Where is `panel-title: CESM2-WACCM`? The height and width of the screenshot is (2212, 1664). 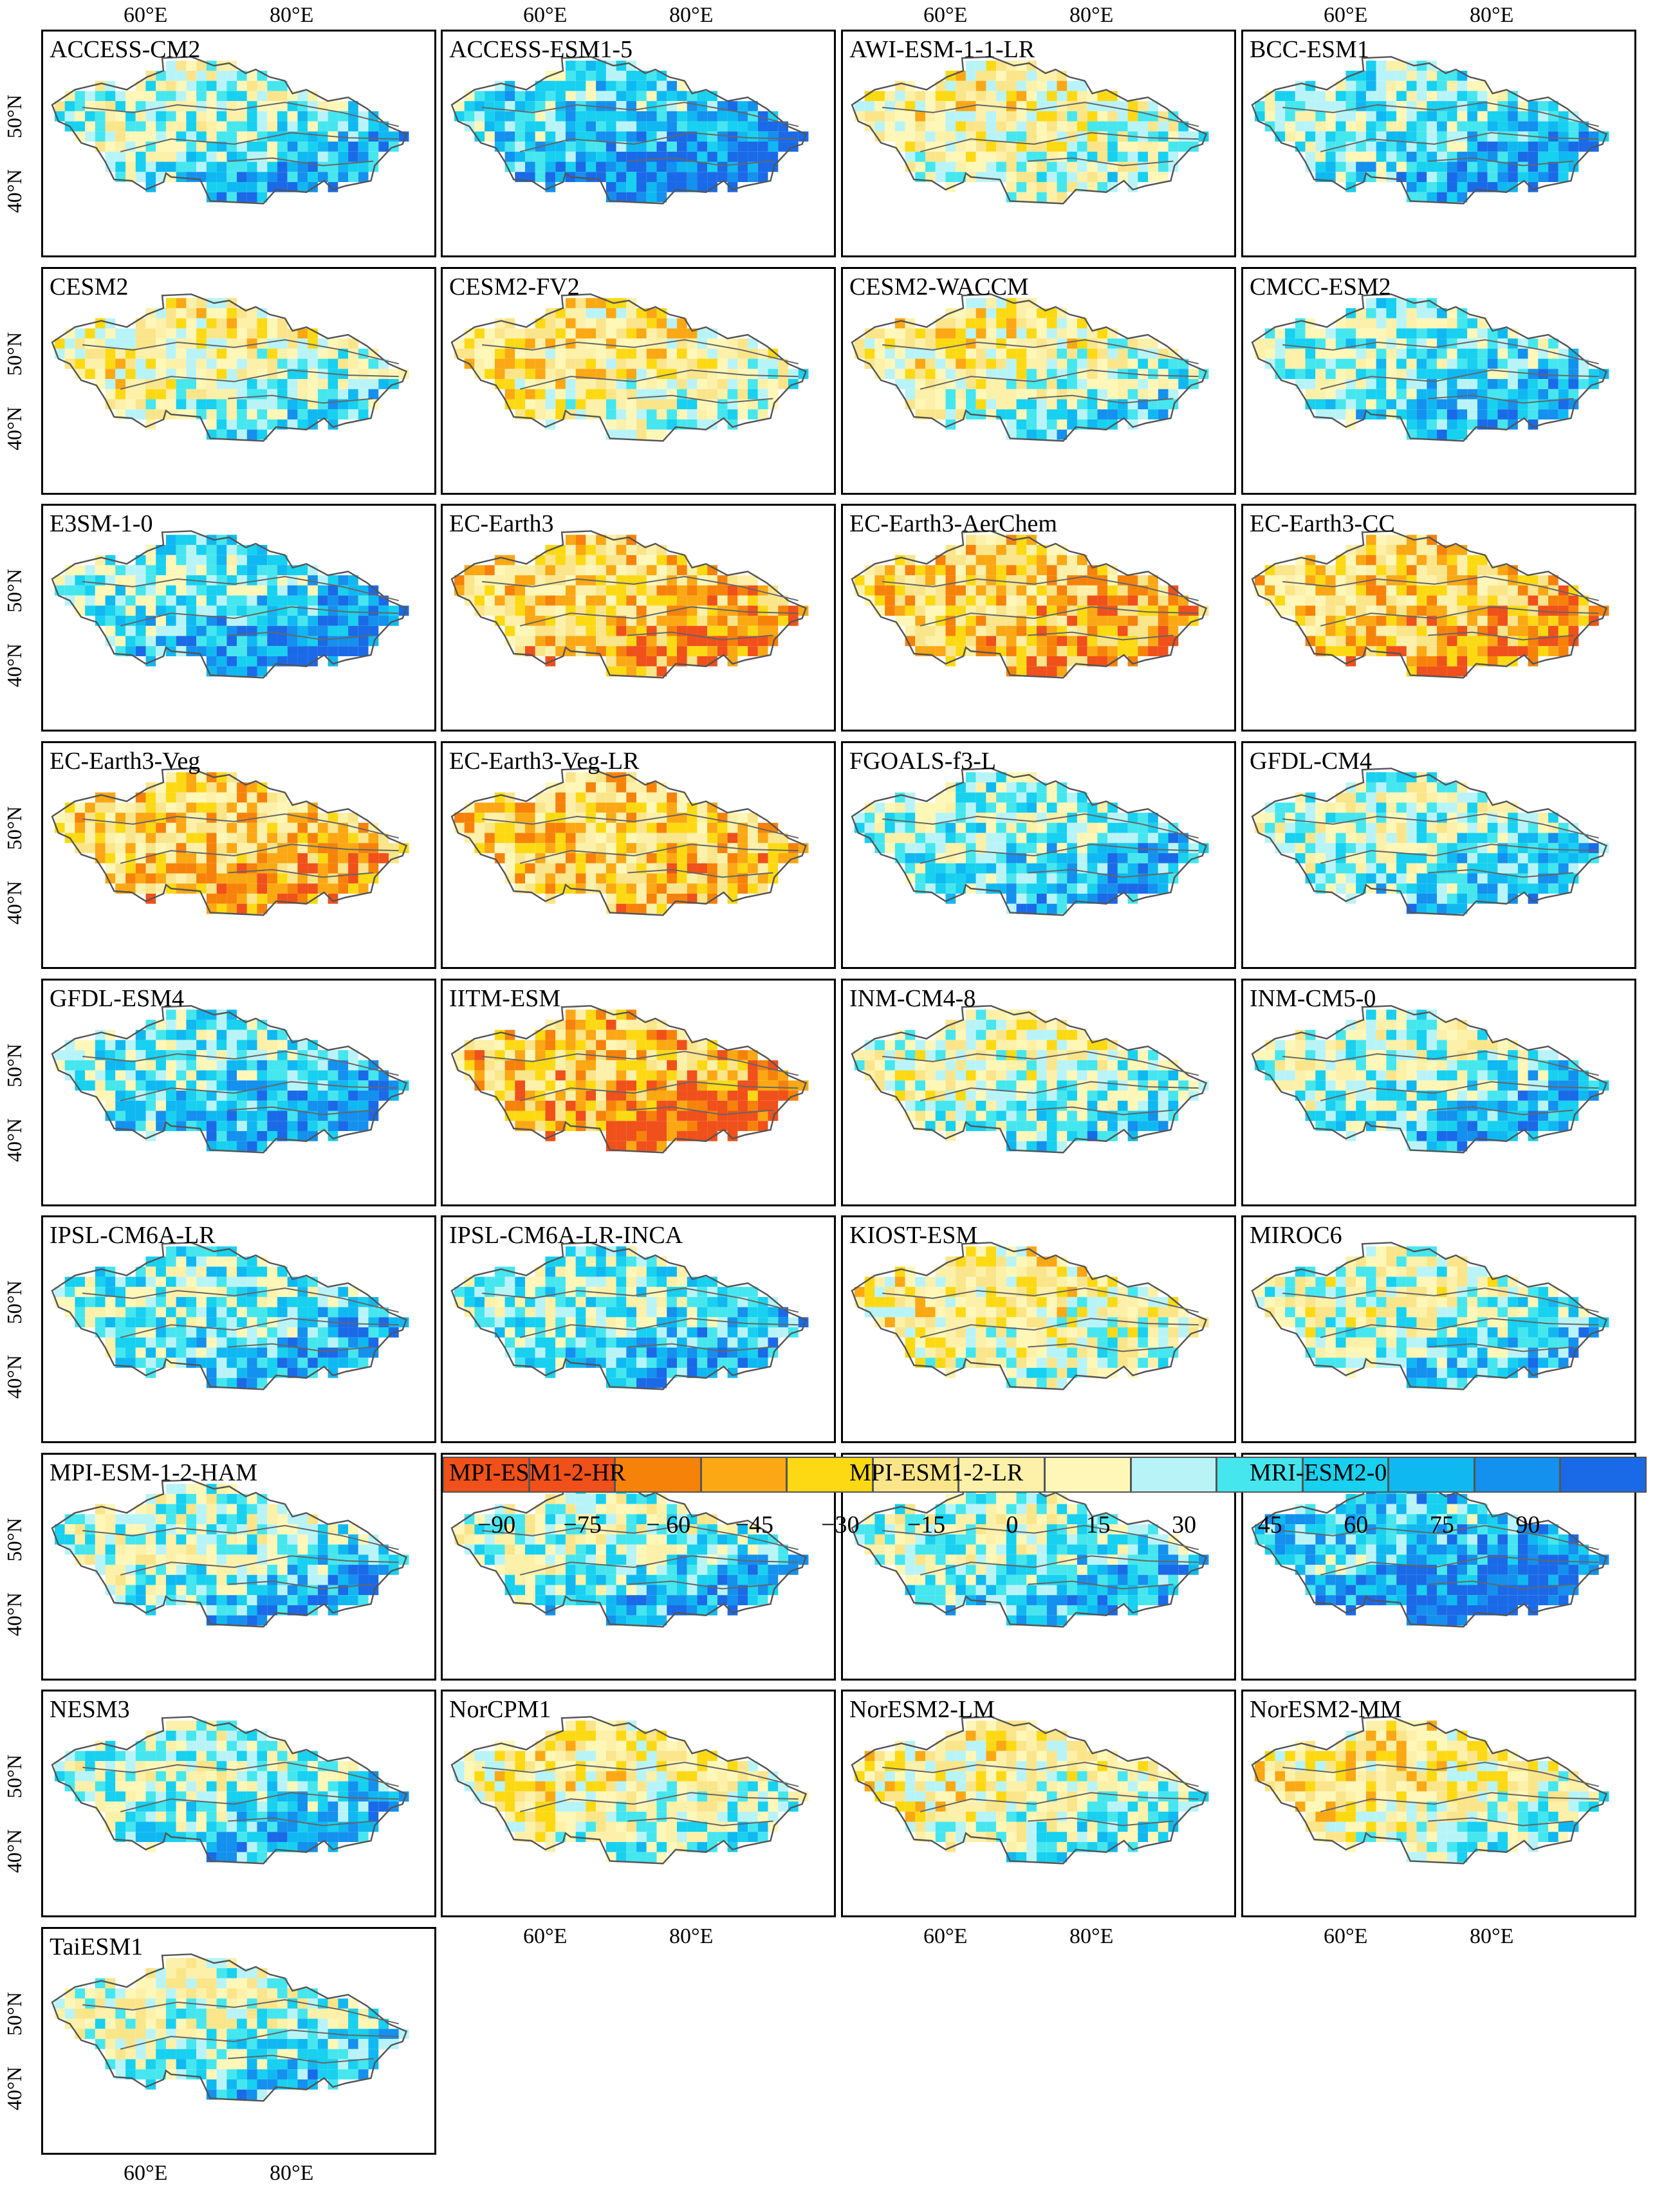 panel-title: CESM2-WACCM is located at coordinates (939, 286).